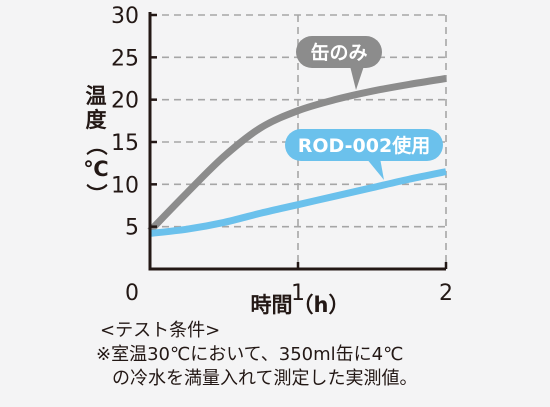 This screenshot has width=550, height=407. Describe the element at coordinates (125, 101) in the screenshot. I see `y-tick-label-20: 20` at that location.